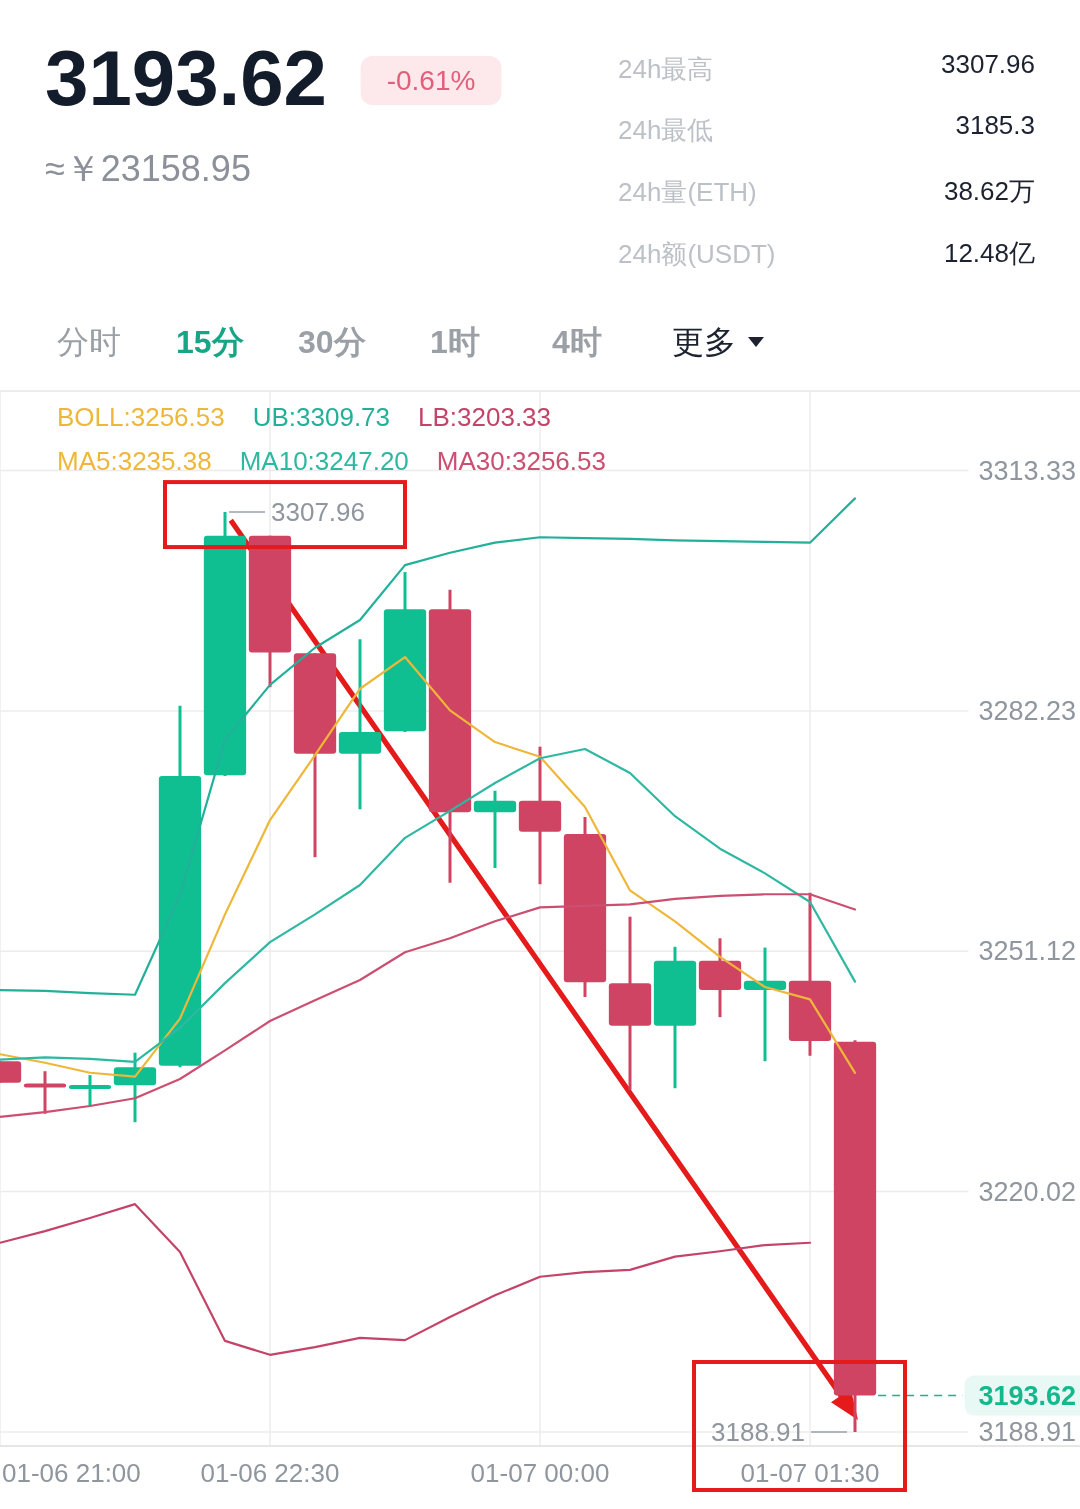  What do you see at coordinates (697, 254) in the screenshot?
I see `text: 24h额(USDT)` at bounding box center [697, 254].